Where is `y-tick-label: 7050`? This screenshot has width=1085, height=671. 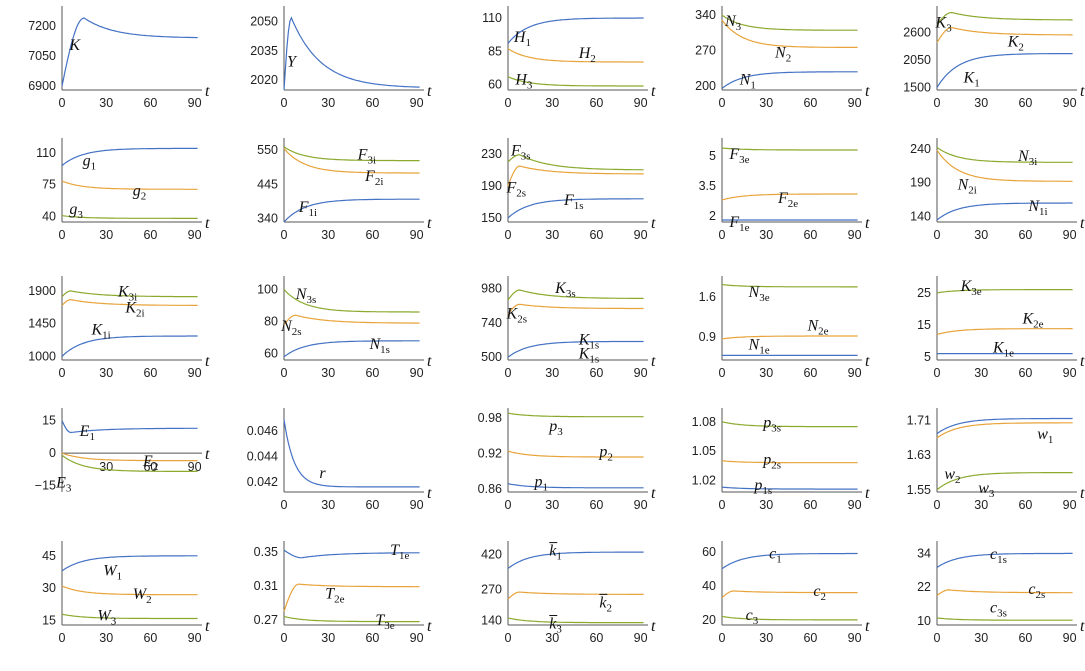 y-tick-label: 7050 is located at coordinates (42, 56).